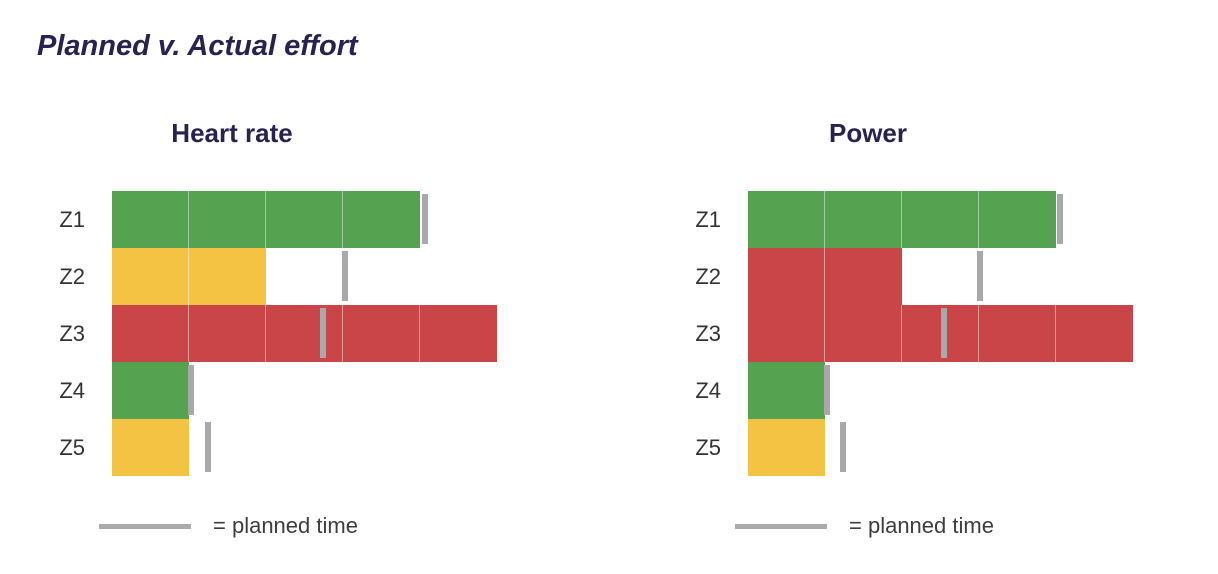 The width and height of the screenshot is (1218, 574). What do you see at coordinates (868, 133) in the screenshot?
I see `chart-title-power: Power` at bounding box center [868, 133].